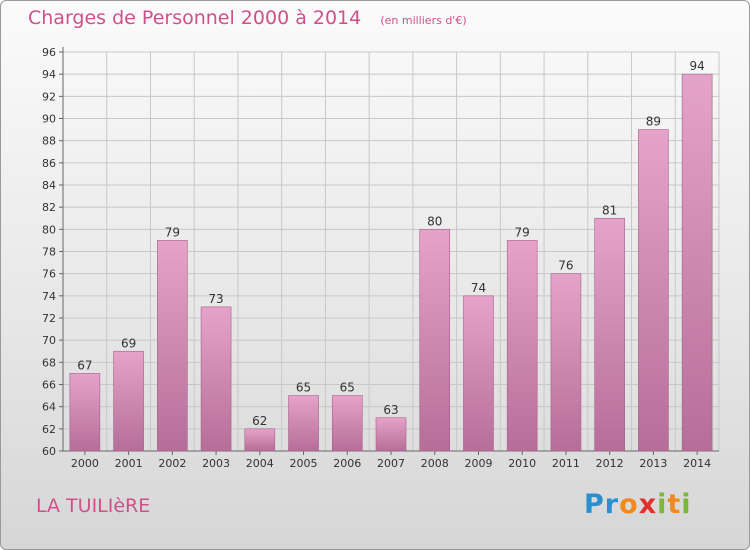 The width and height of the screenshot is (750, 550). Describe the element at coordinates (49, 141) in the screenshot. I see `y-tick-label: 88` at that location.